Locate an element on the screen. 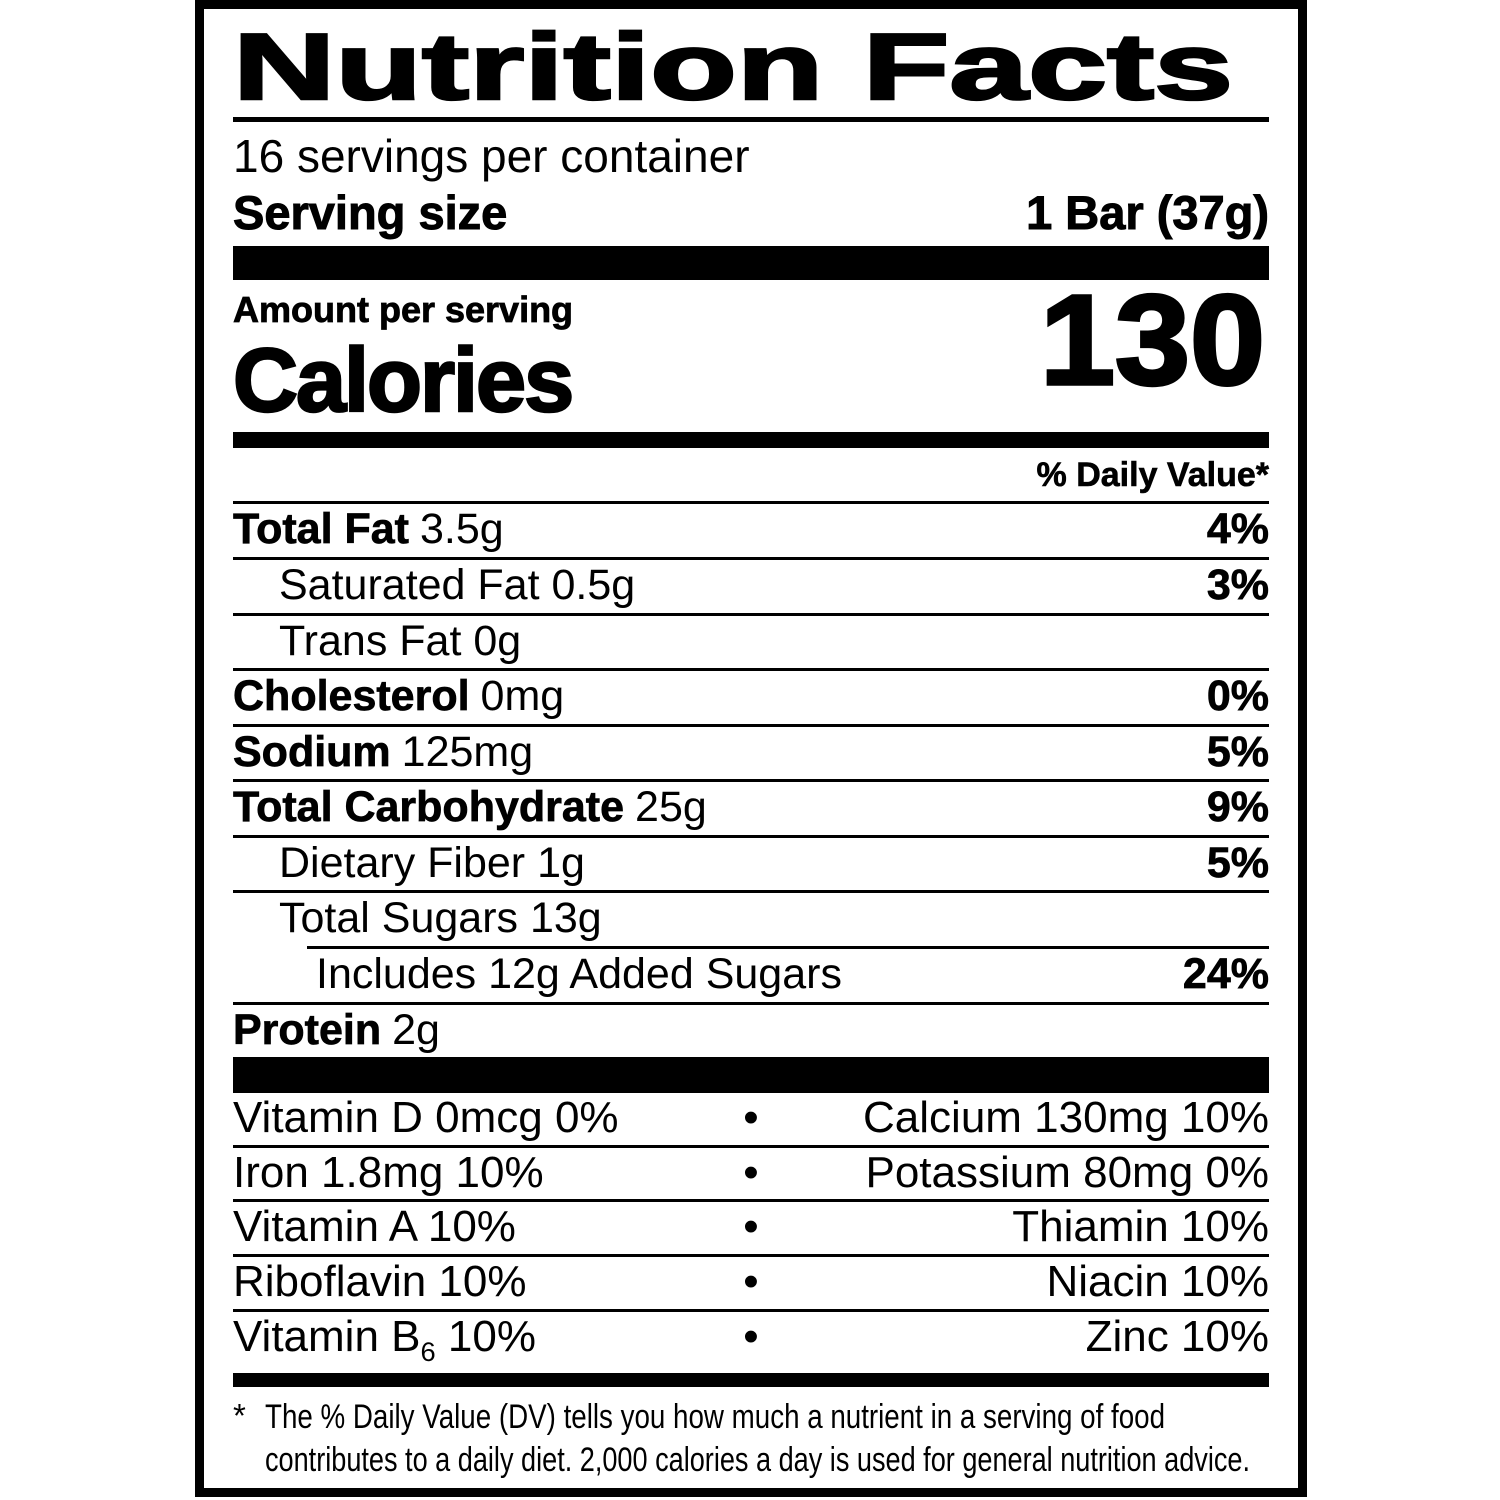  micronutrient-row-2: Iron 1.8mg 10% • Potassium 80mg 0% is located at coordinates (751, 1172).